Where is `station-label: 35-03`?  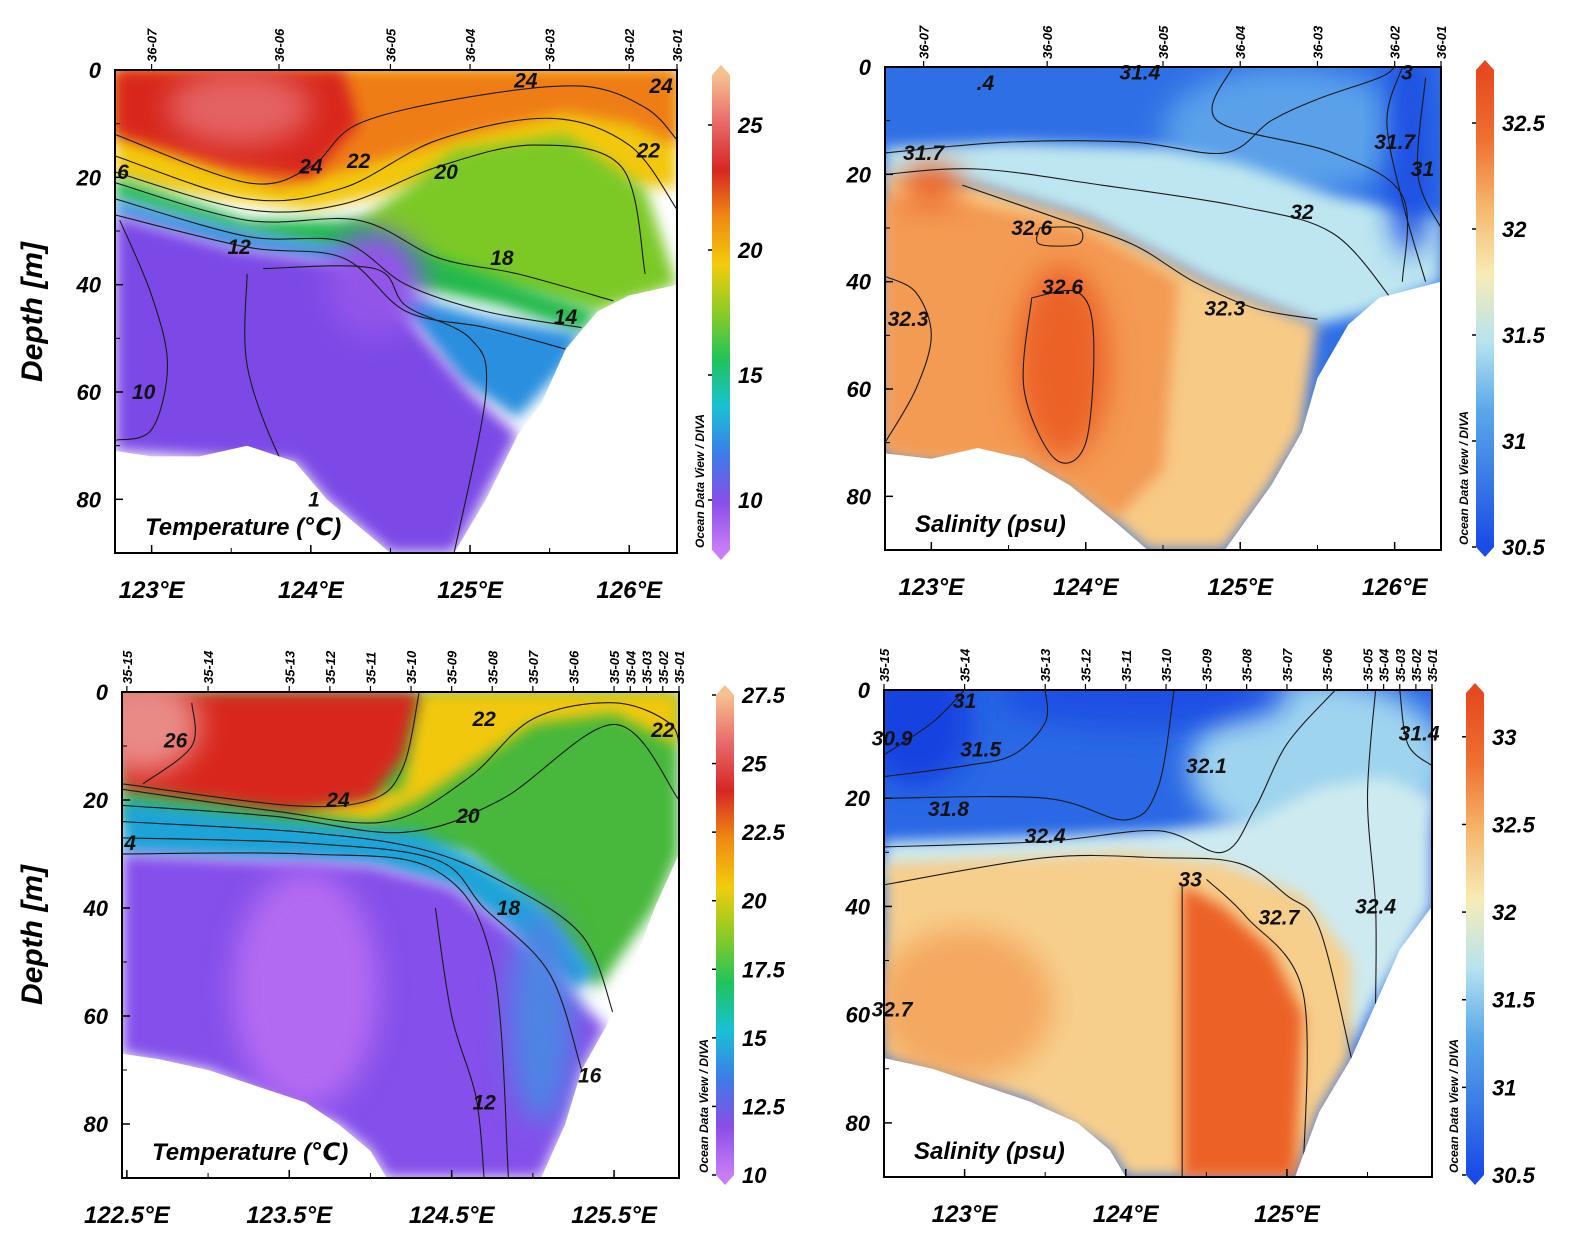
station-label: 35-03 is located at coordinates (647, 667).